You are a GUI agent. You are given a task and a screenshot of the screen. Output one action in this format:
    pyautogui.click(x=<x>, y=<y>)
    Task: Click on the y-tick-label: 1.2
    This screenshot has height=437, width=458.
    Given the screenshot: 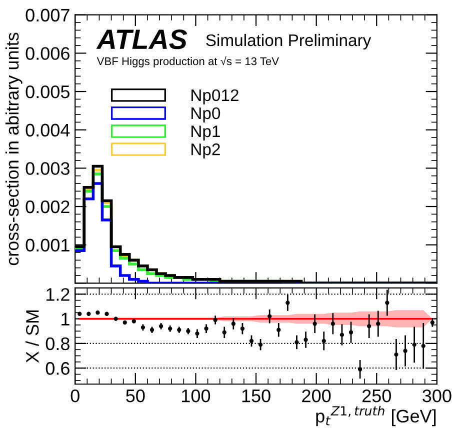 What is the action you would take?
    pyautogui.click(x=58, y=294)
    